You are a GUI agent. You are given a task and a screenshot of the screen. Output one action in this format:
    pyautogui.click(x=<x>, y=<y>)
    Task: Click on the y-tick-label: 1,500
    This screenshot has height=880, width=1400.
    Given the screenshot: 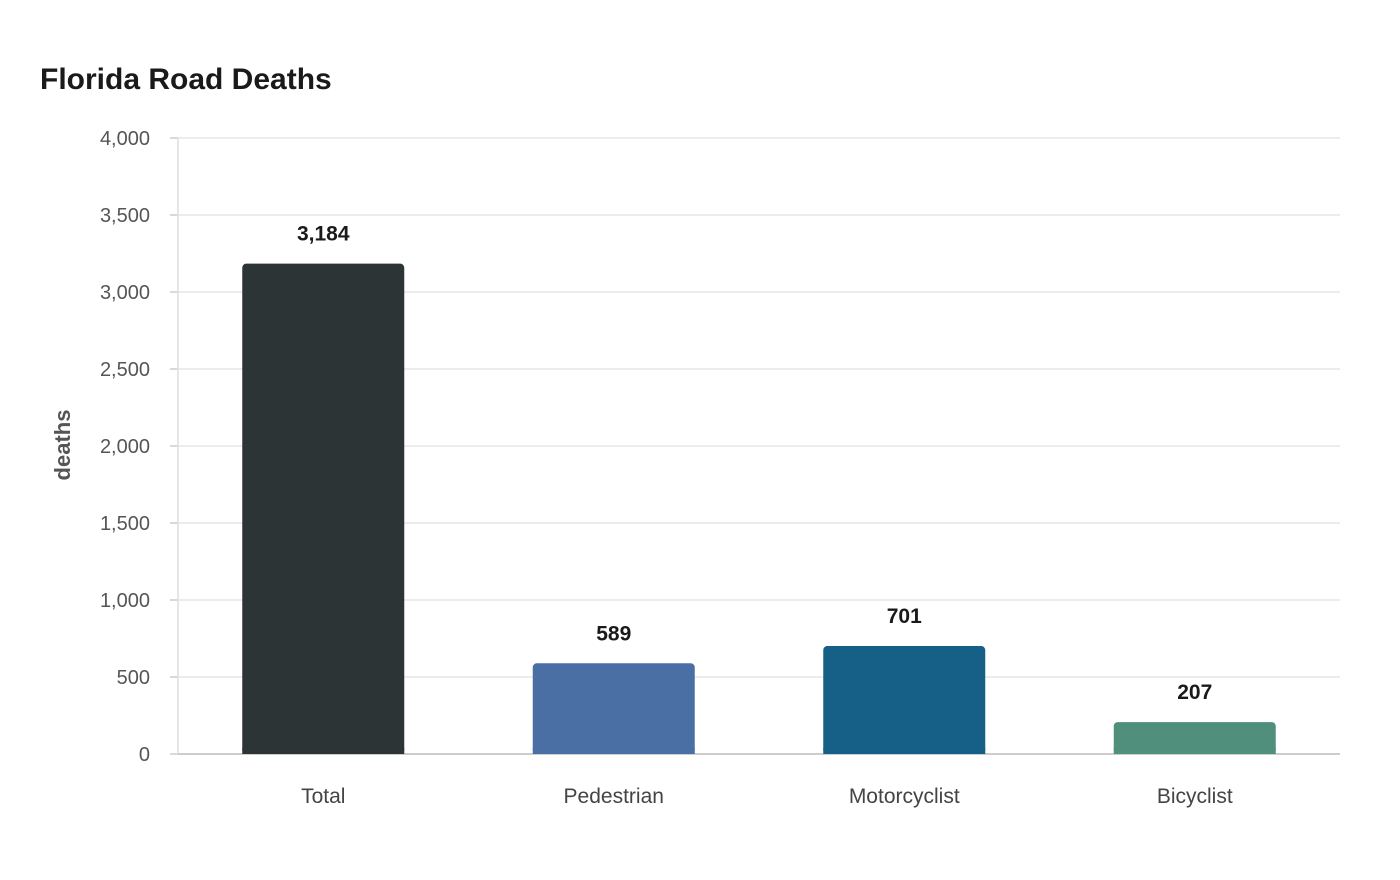 What is the action you would take?
    pyautogui.click(x=125, y=524)
    